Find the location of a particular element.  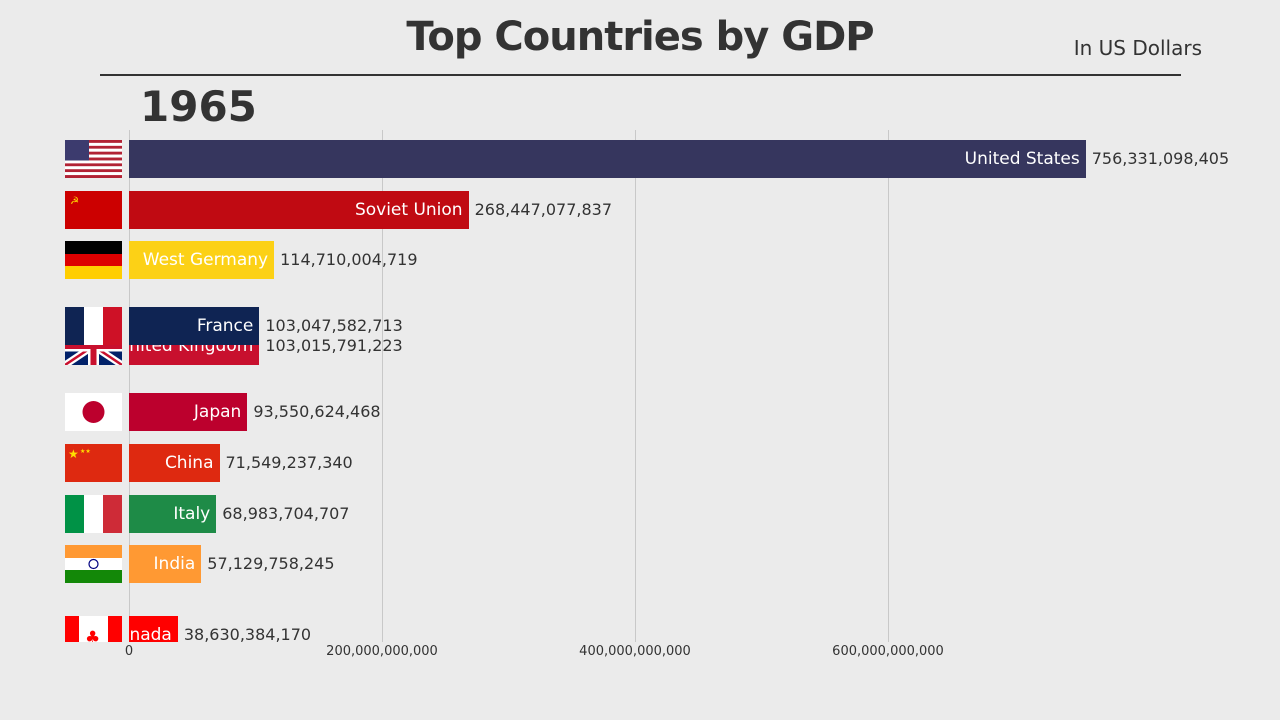

value-label: 38,630,384,170 is located at coordinates (247, 633).